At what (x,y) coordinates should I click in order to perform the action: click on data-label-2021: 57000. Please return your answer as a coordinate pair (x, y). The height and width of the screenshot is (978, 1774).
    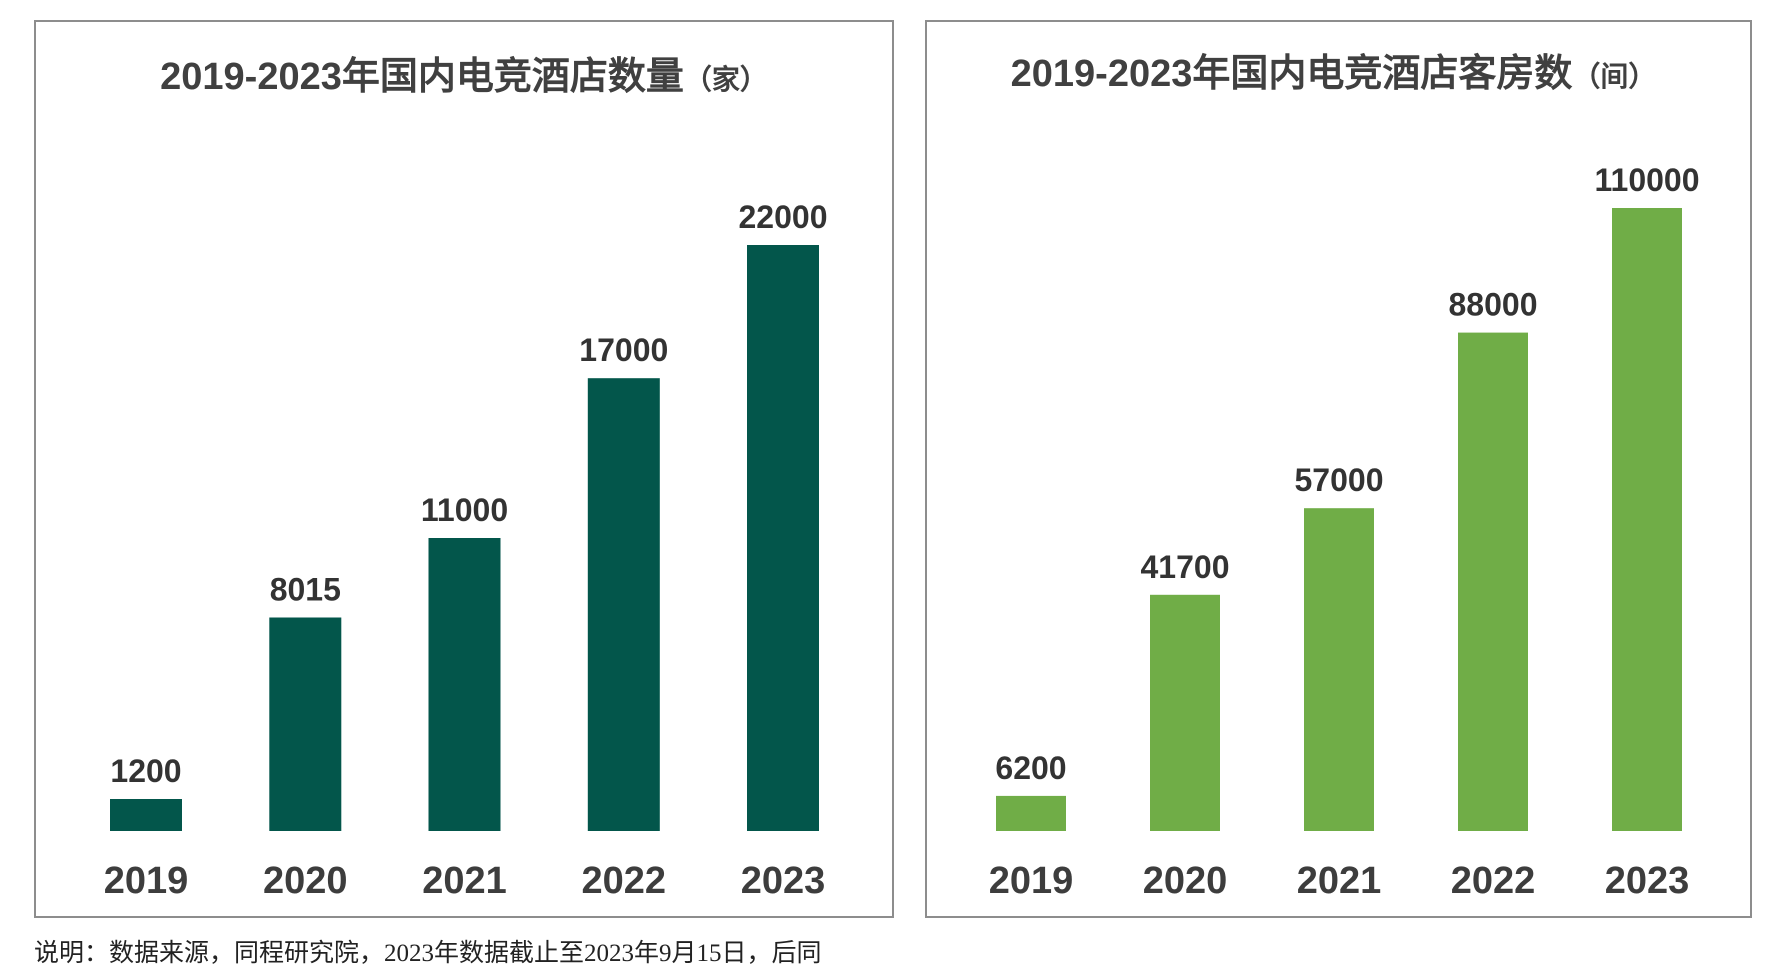
    Looking at the image, I should click on (1339, 480).